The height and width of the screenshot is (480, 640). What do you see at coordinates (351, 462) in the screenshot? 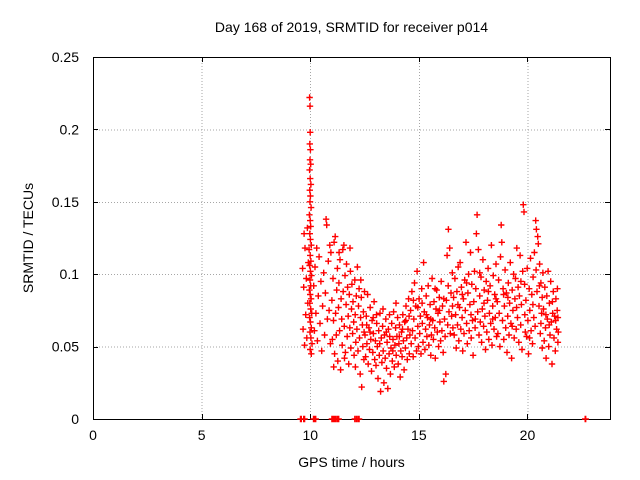
I see `x-axis-label: GPS time / hours` at bounding box center [351, 462].